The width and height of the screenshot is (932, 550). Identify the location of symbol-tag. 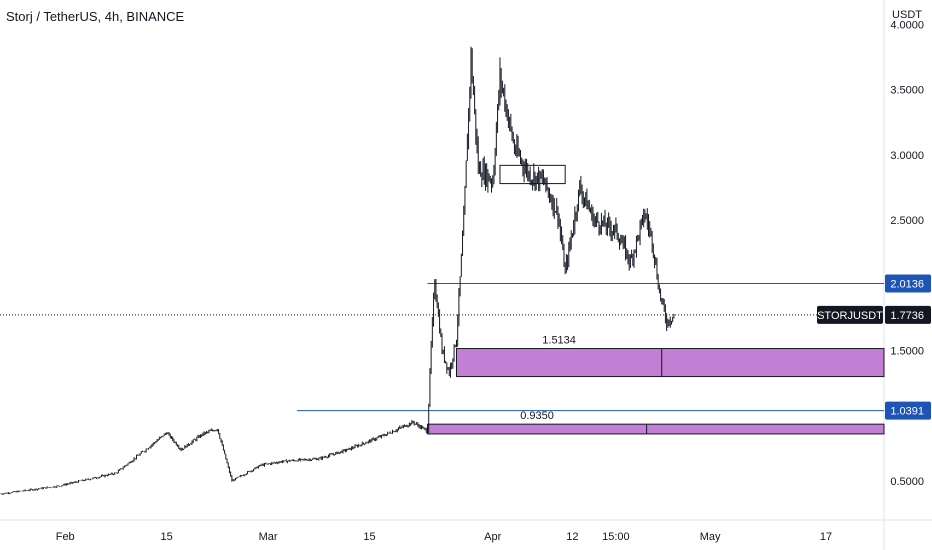
(850, 314).